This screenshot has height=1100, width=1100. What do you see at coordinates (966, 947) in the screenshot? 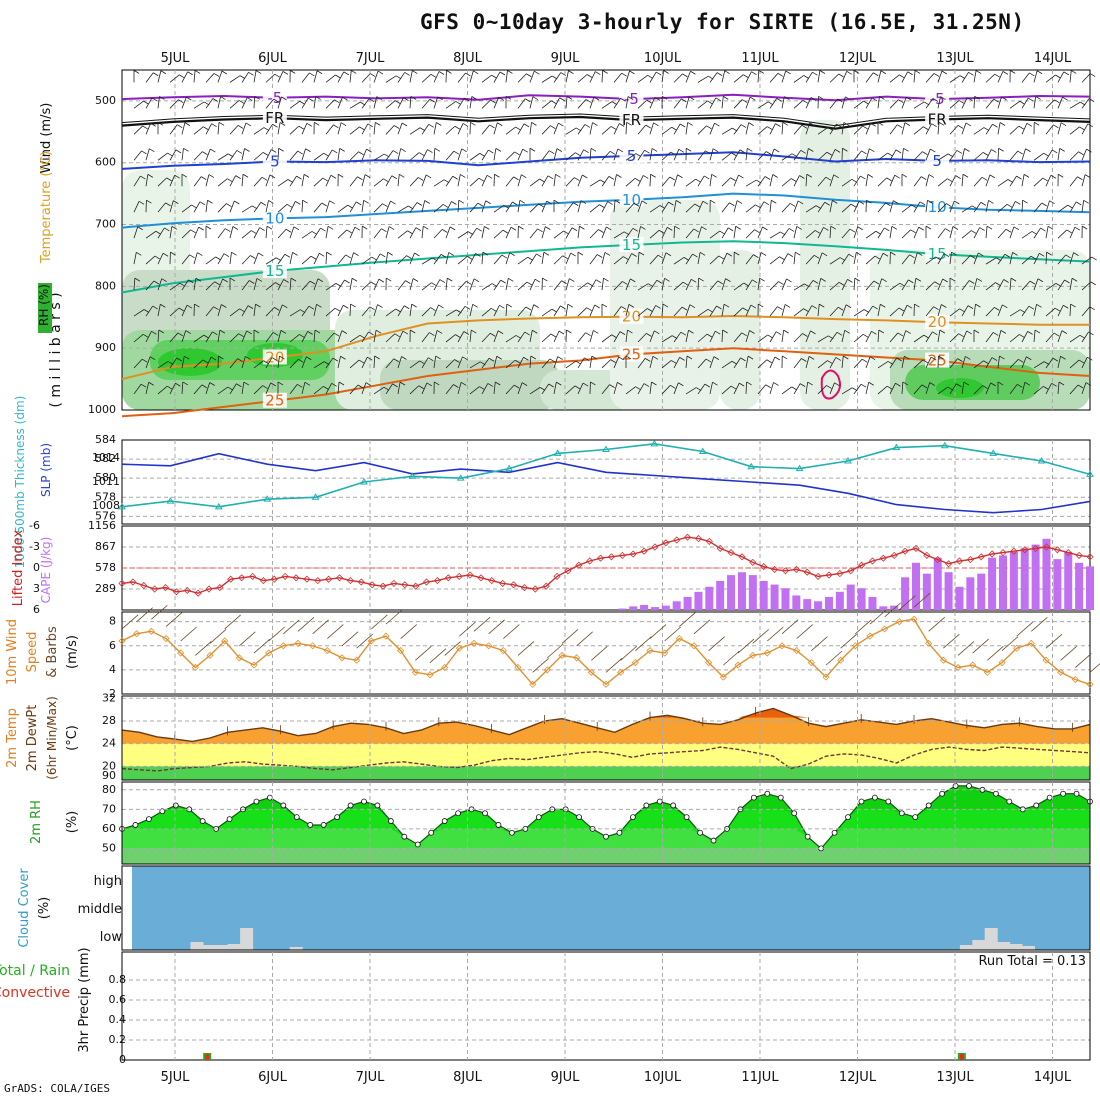
I see `low-cloud-bar` at bounding box center [966, 947].